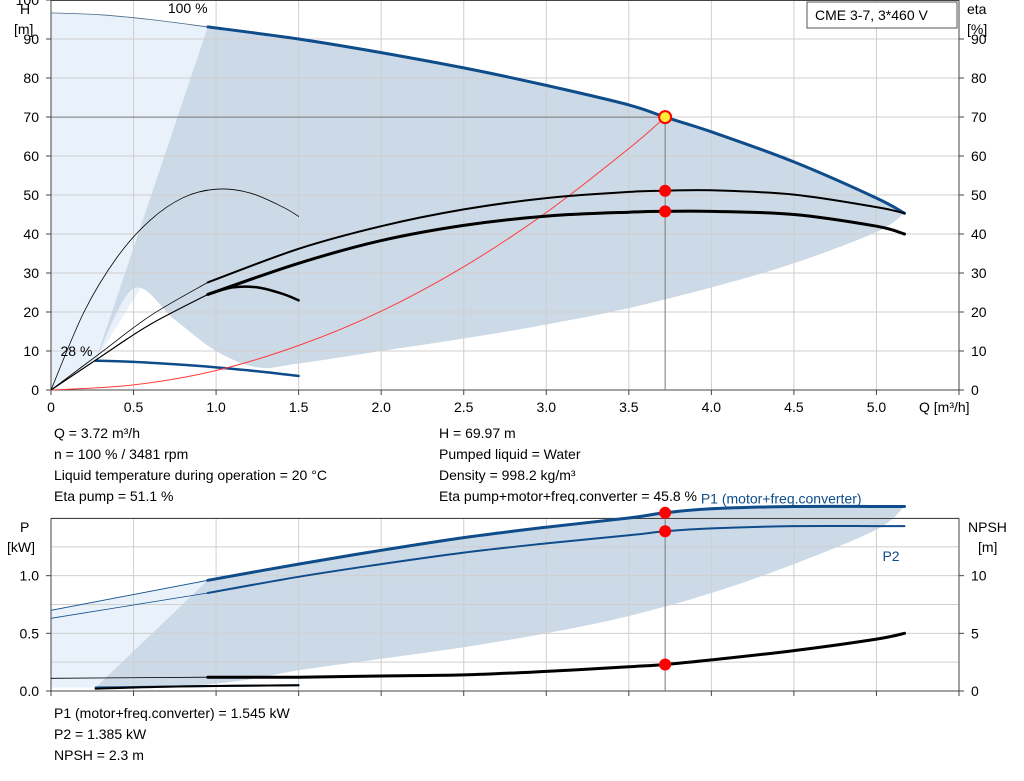  I want to click on y2-tick-label: 90, so click(979, 39).